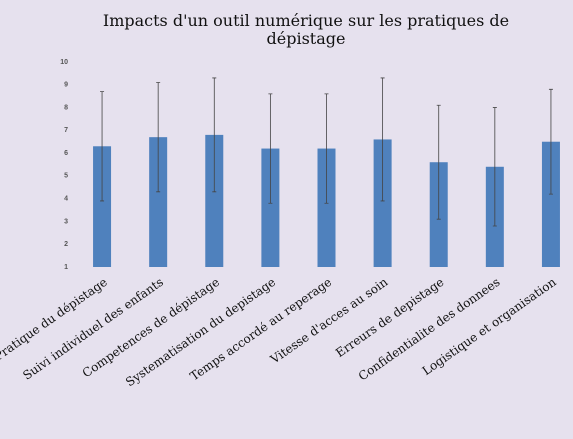  I want to click on y-tick-label: 6, so click(66, 153).